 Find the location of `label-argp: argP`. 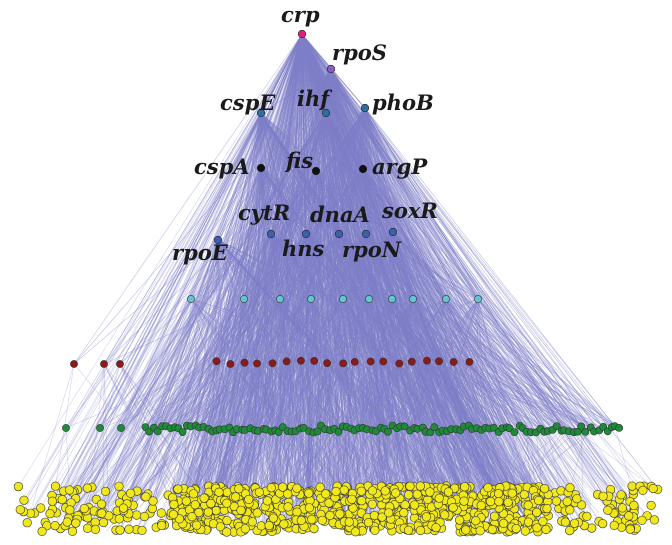

label-argp: argP is located at coordinates (400, 166).